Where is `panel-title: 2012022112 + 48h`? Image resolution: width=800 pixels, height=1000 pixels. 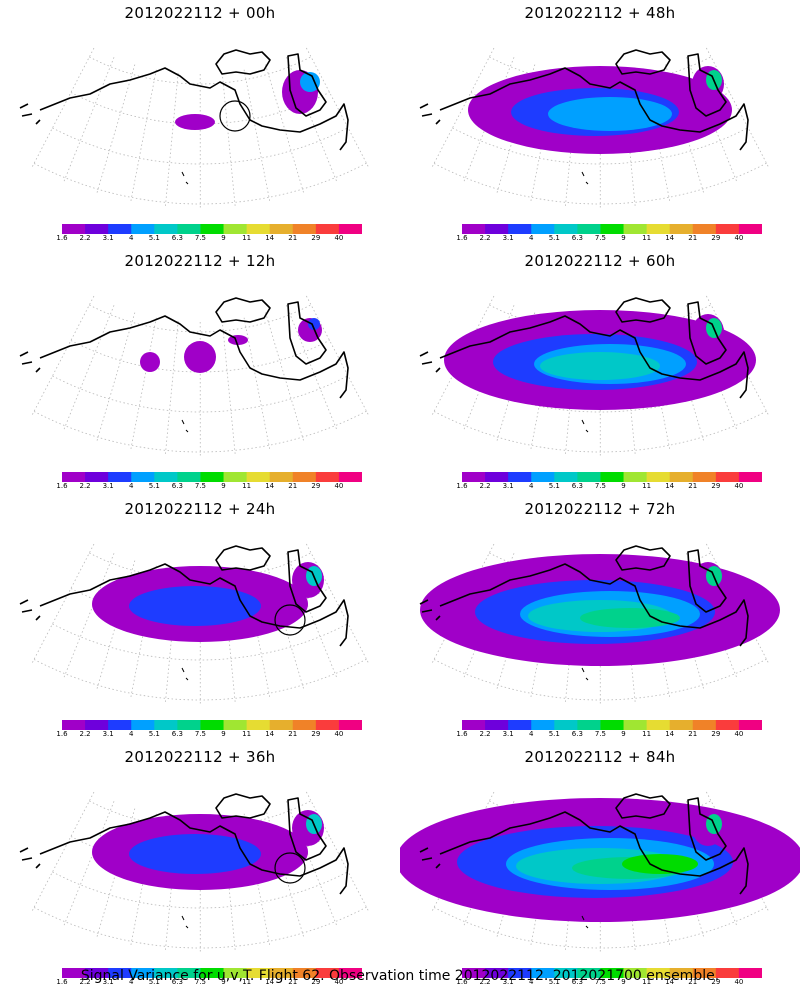 panel-title: 2012022112 + 48h is located at coordinates (600, 13).